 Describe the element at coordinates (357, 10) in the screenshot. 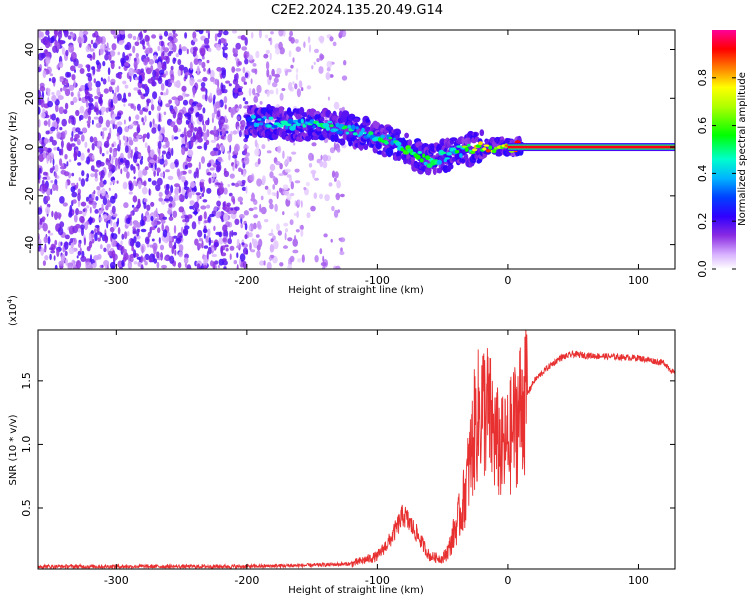

I see `chart-title: C2E2.2024.135.20.49.G14` at that location.